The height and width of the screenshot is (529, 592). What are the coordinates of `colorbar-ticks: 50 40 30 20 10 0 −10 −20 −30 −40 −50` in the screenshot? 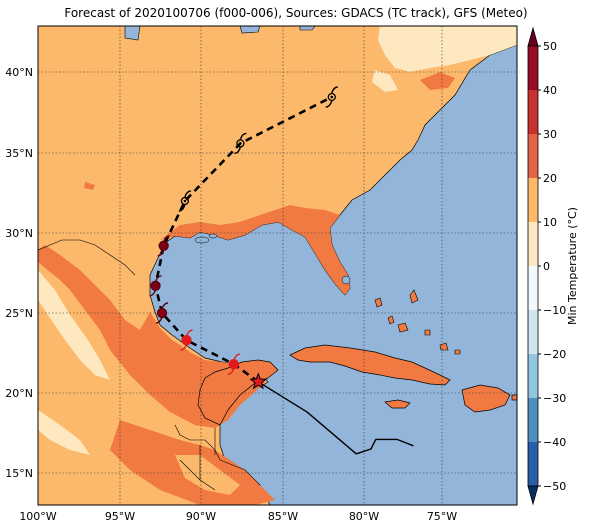 It's located at (552, 266).